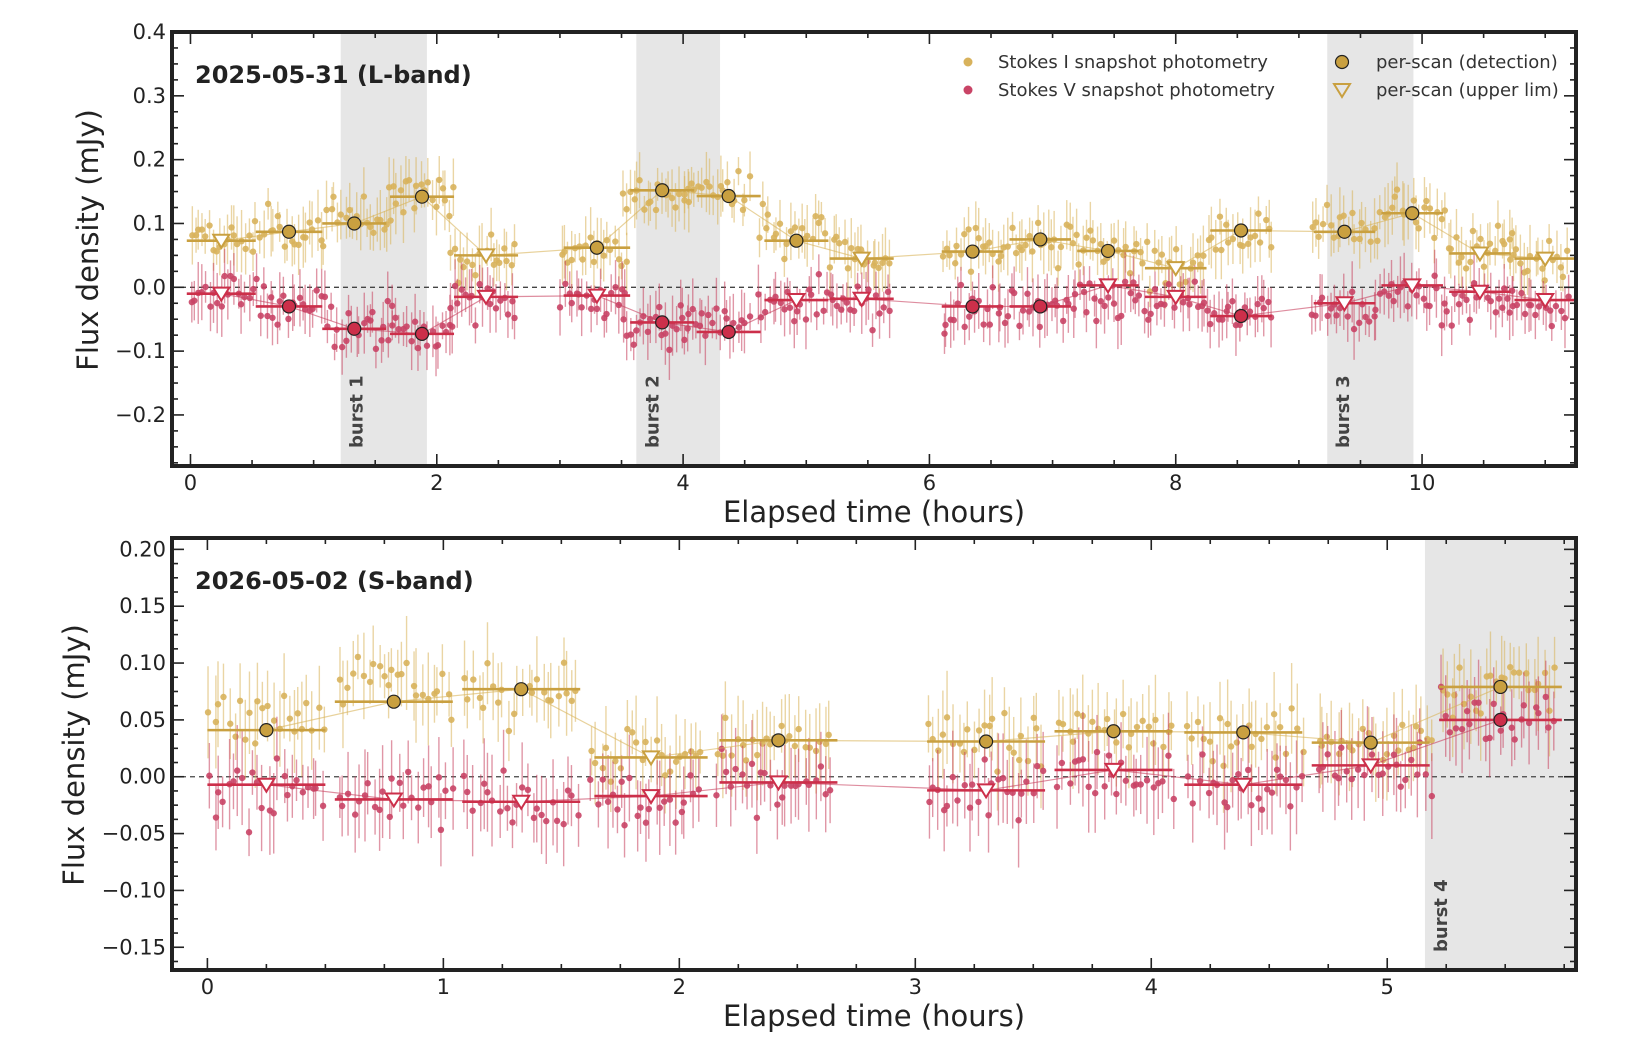 The width and height of the screenshot is (1636, 1048). Describe the element at coordinates (884, 745) in the screenshot. I see `per-scan-markers` at that location.